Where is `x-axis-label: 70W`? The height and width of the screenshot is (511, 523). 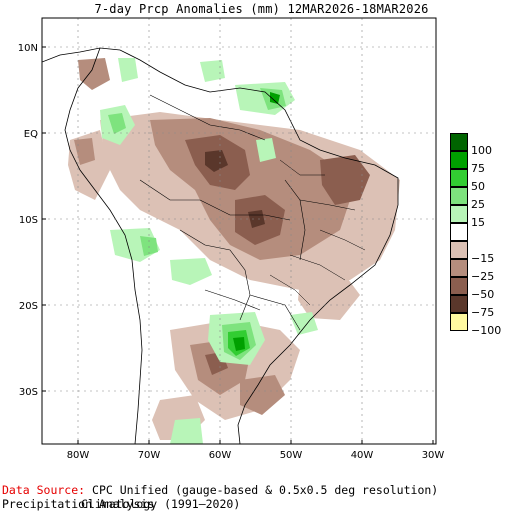
x-axis-label: 70W is located at coordinates (149, 455).